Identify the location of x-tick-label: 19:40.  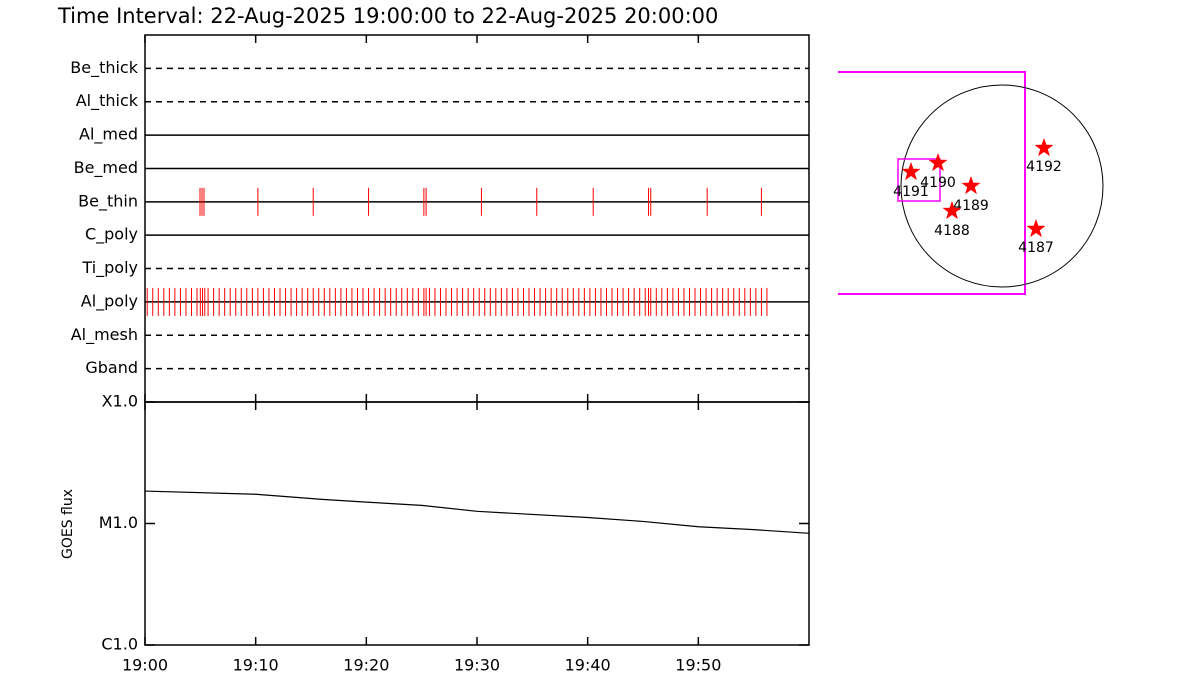
(588, 665).